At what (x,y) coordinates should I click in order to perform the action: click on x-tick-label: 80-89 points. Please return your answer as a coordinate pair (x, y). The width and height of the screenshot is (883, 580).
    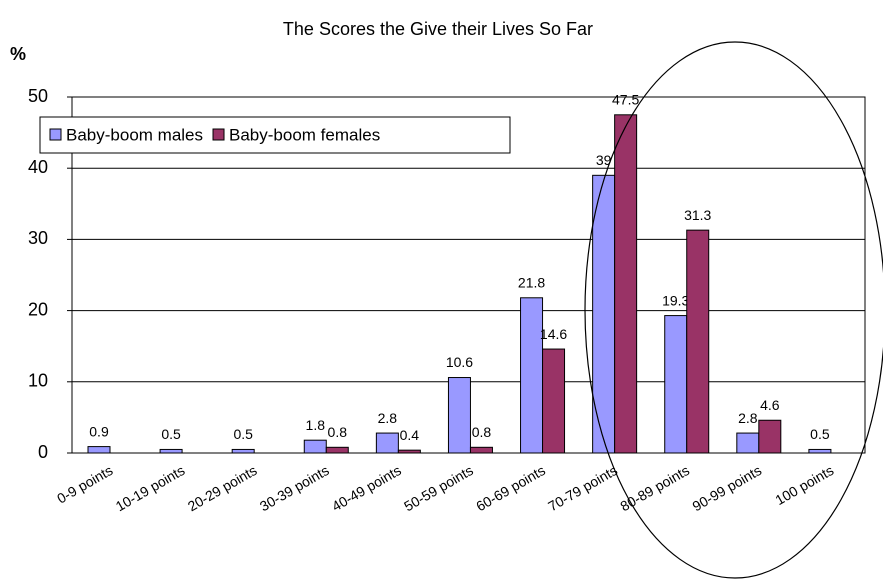
    Looking at the image, I should click on (654, 488).